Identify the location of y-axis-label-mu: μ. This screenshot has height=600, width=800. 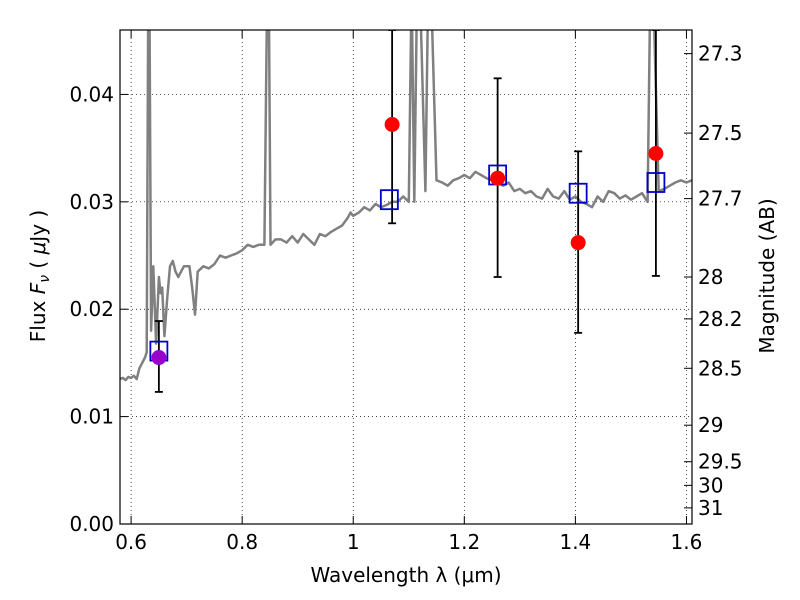
(38, 249).